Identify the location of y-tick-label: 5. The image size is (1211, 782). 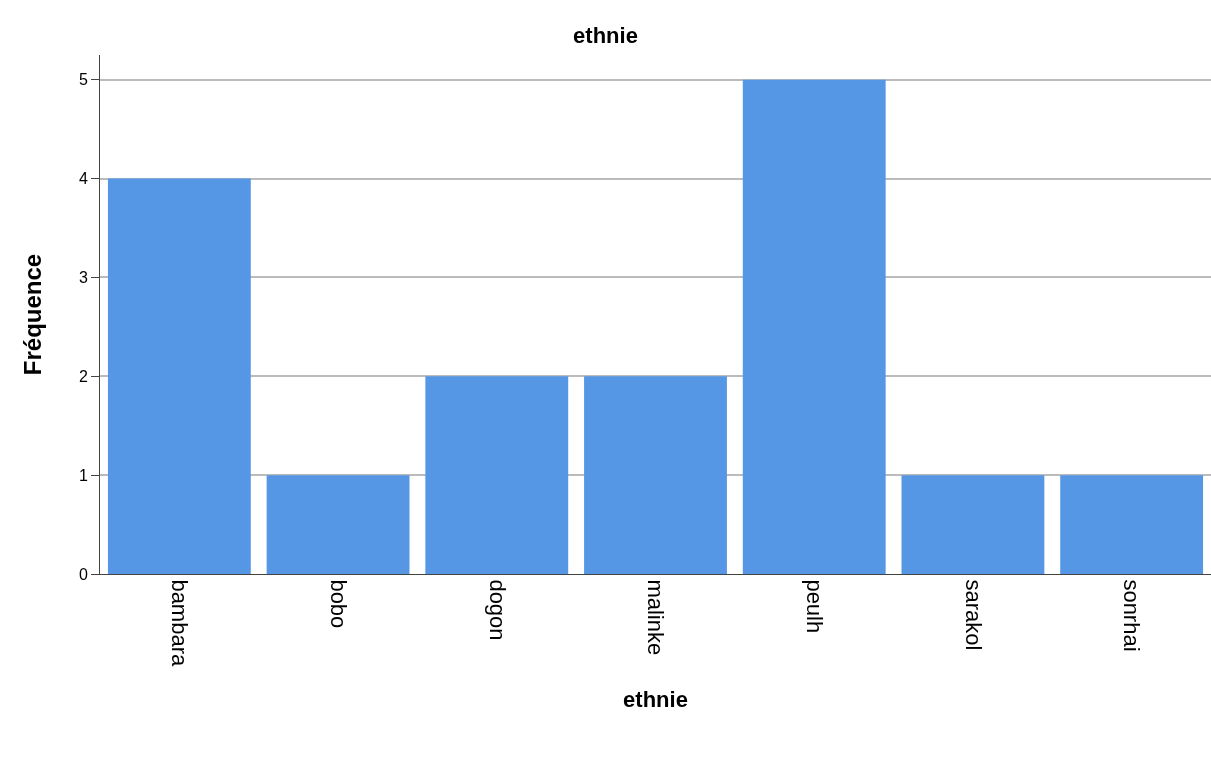
(83, 80).